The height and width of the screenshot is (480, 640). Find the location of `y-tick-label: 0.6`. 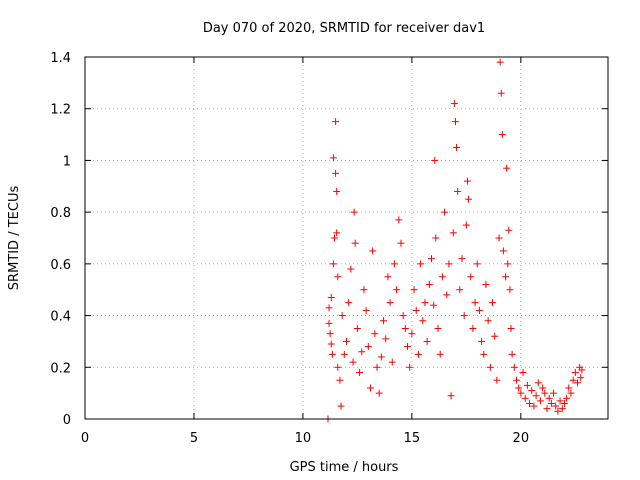

y-tick-label: 0.6 is located at coordinates (60, 265).